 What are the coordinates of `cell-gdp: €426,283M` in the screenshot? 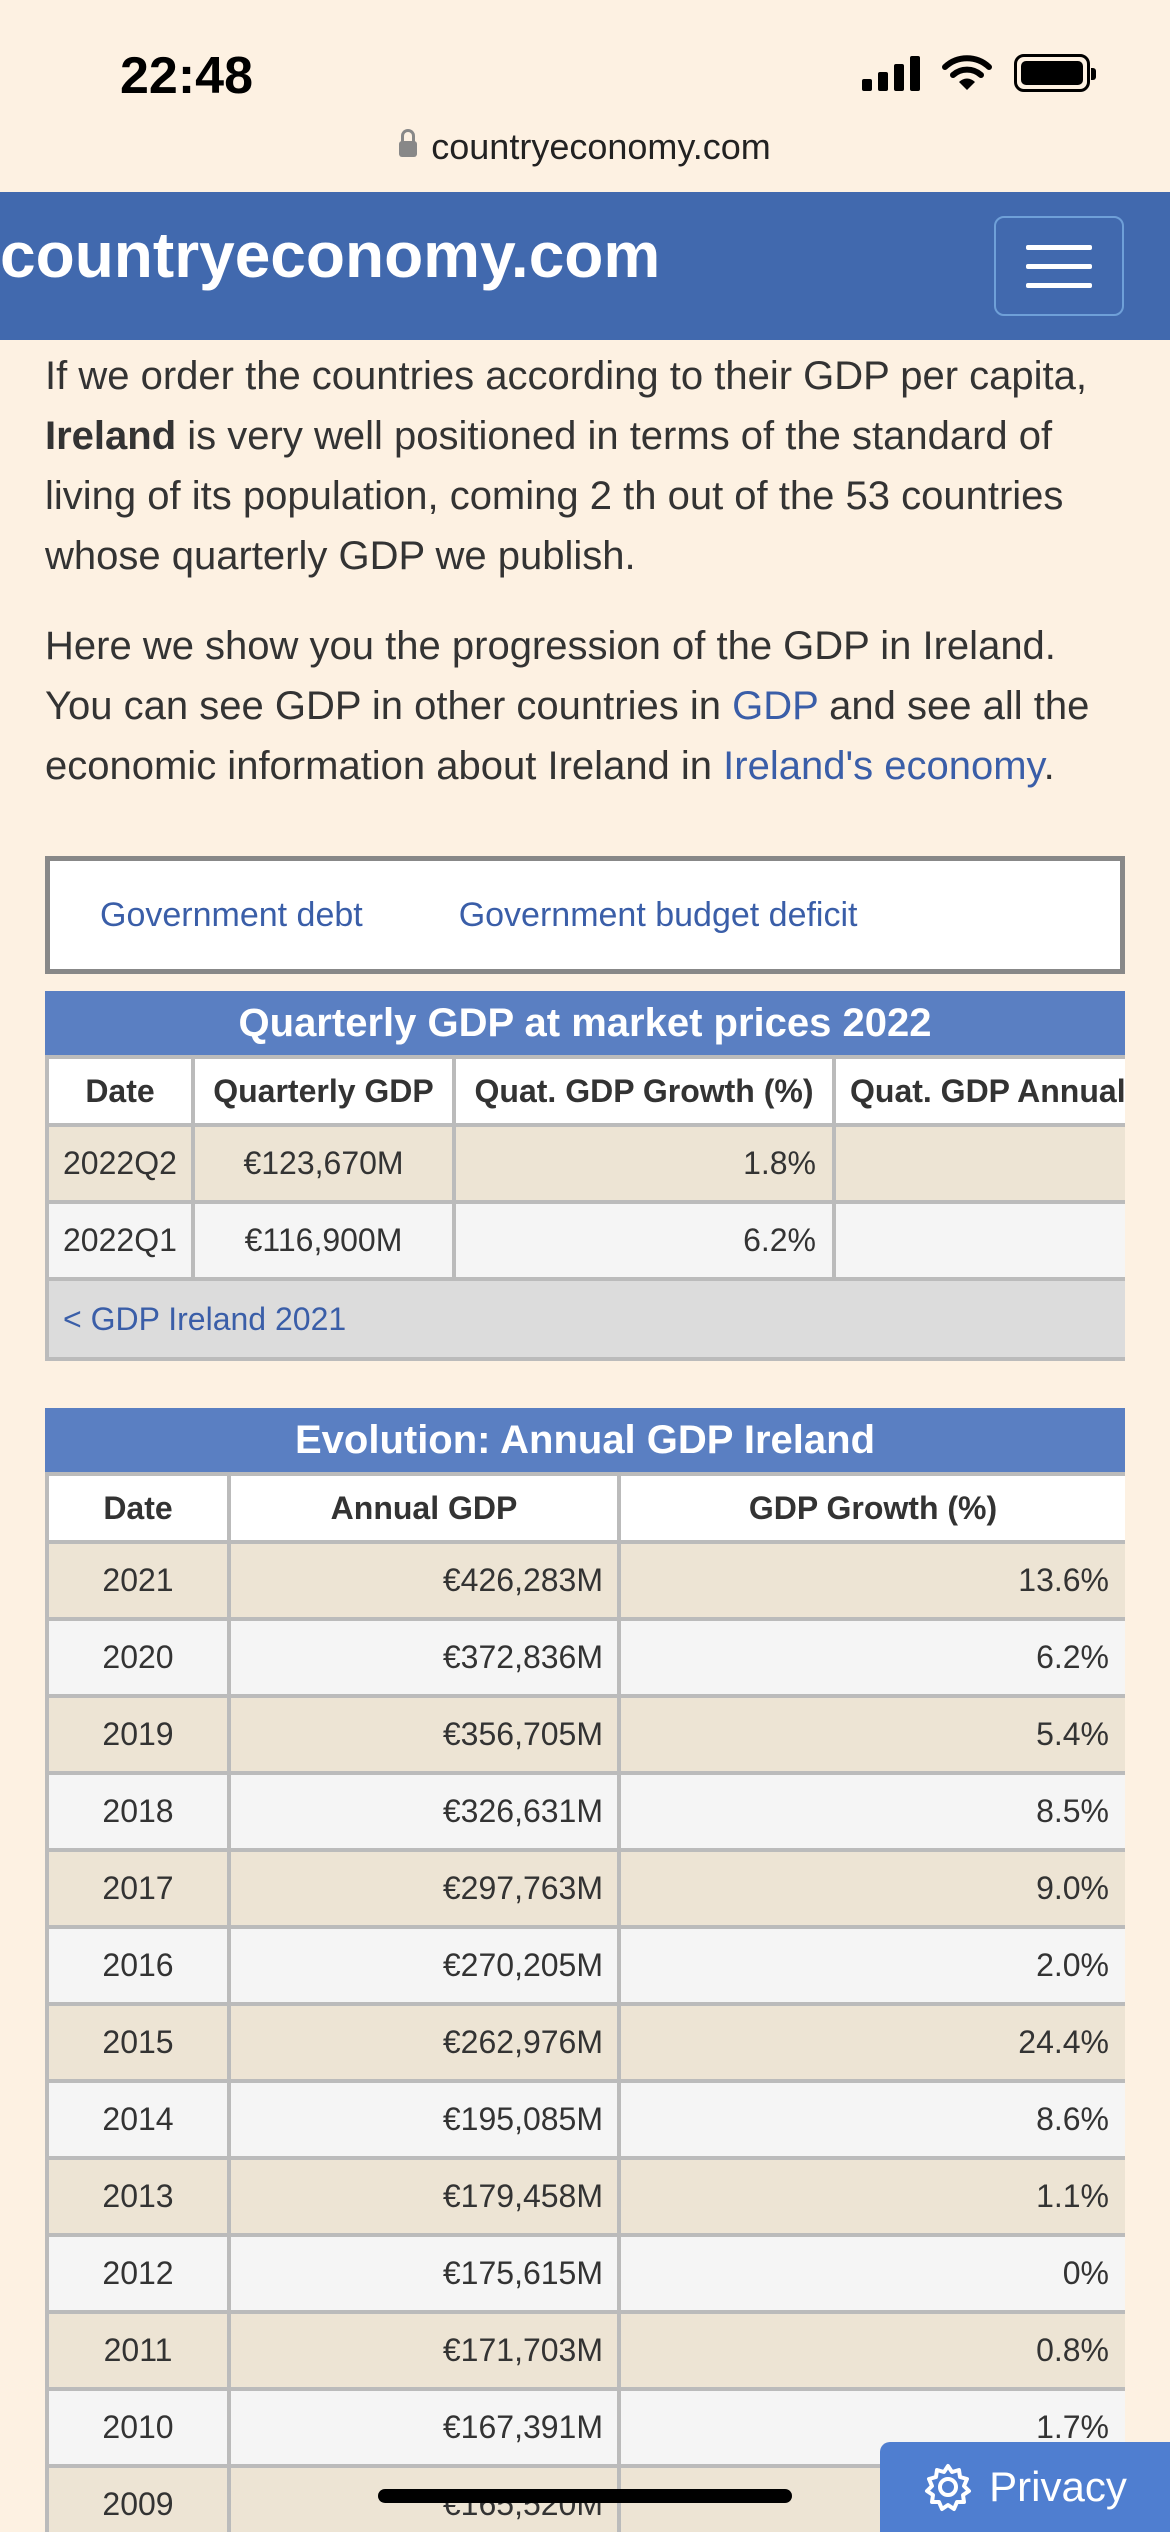 It's located at (424, 1580).